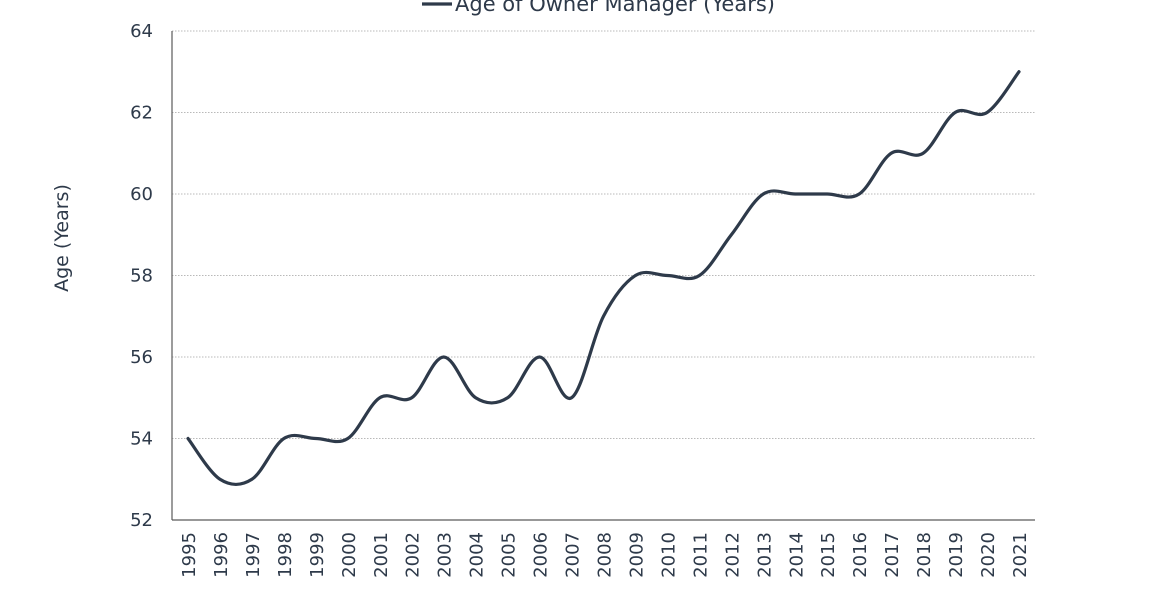  What do you see at coordinates (189, 555) in the screenshot?
I see `x-tick-label: 1995` at bounding box center [189, 555].